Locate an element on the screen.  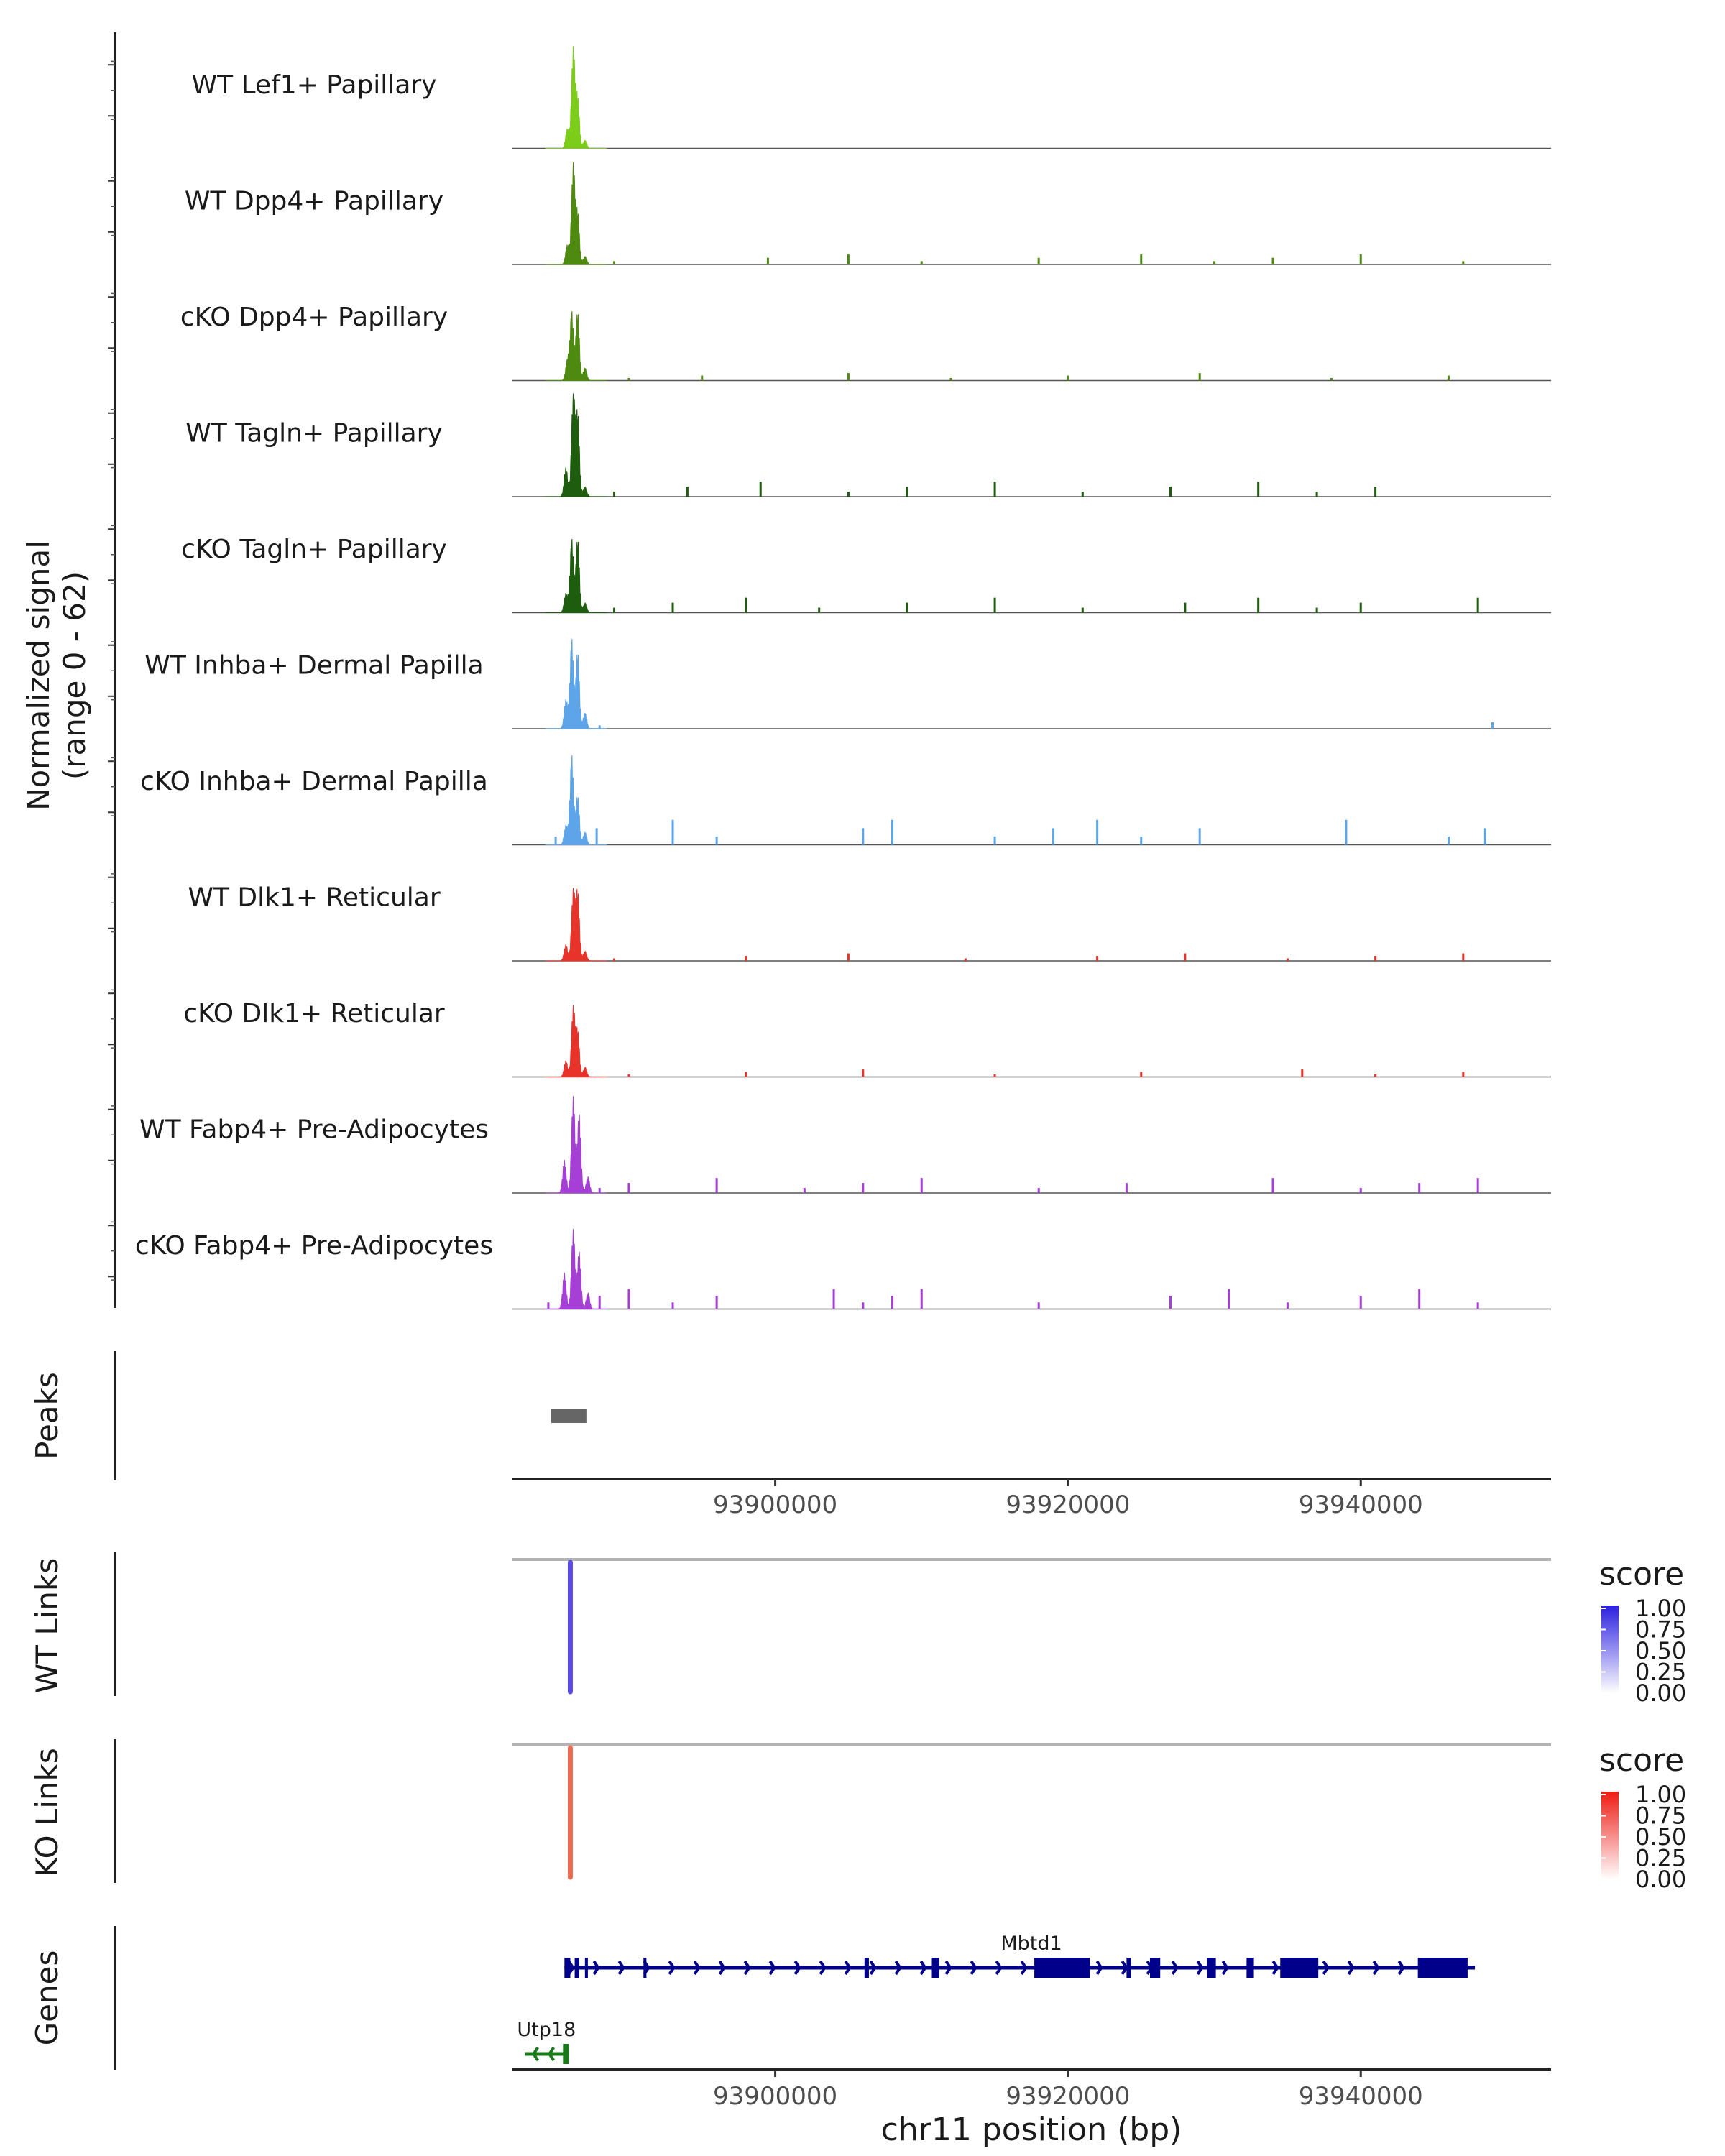
ko-legend-title: score is located at coordinates (1641, 1760).